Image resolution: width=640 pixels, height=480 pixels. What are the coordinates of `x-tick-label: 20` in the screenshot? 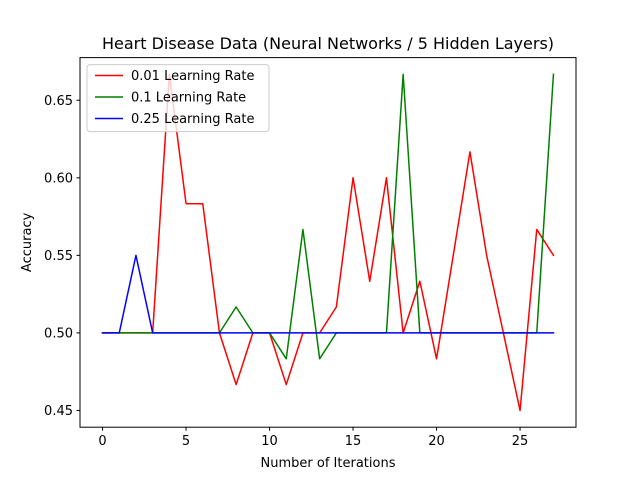 It's located at (436, 441).